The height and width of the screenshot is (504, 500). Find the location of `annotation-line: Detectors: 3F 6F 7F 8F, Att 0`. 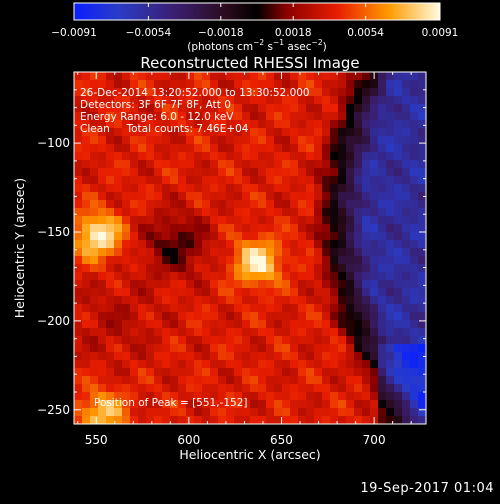

annotation-line: Detectors: 3F 6F 7F 8F, Att 0 is located at coordinates (155, 105).